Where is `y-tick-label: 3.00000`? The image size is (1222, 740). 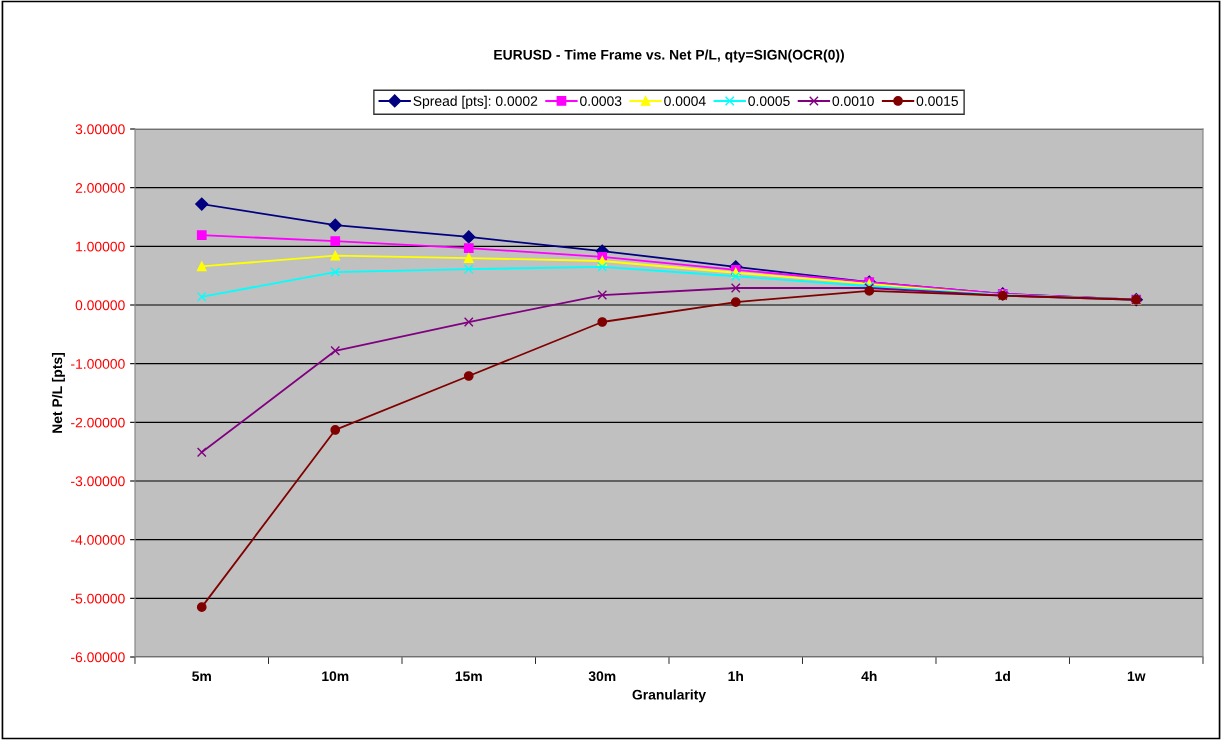
y-tick-label: 3.00000 is located at coordinates (100, 129).